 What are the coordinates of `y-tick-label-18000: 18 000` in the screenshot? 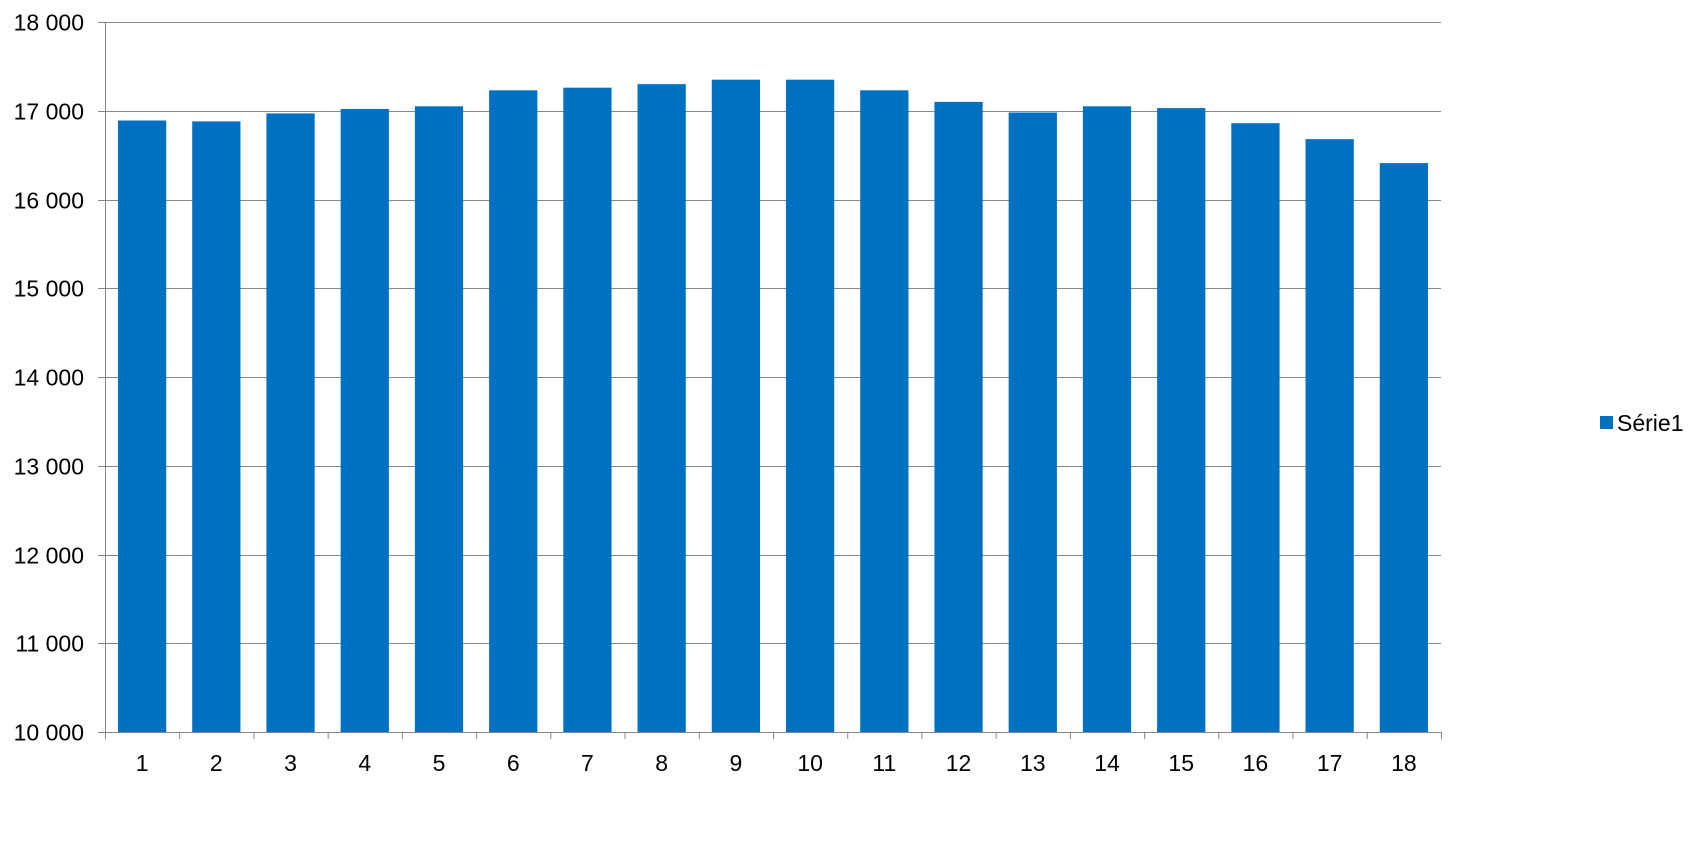 It's located at (49, 23).